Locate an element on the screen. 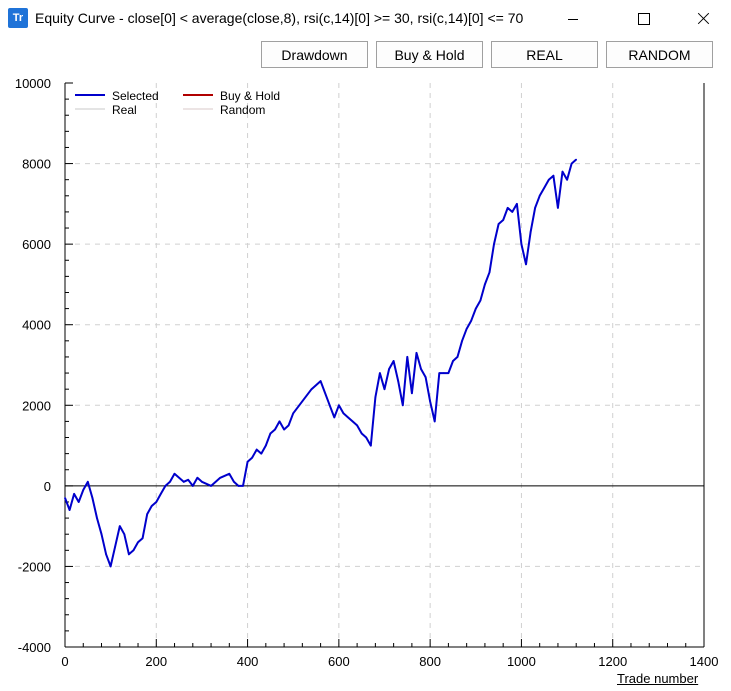  random-button: RANDOM is located at coordinates (659, 54).